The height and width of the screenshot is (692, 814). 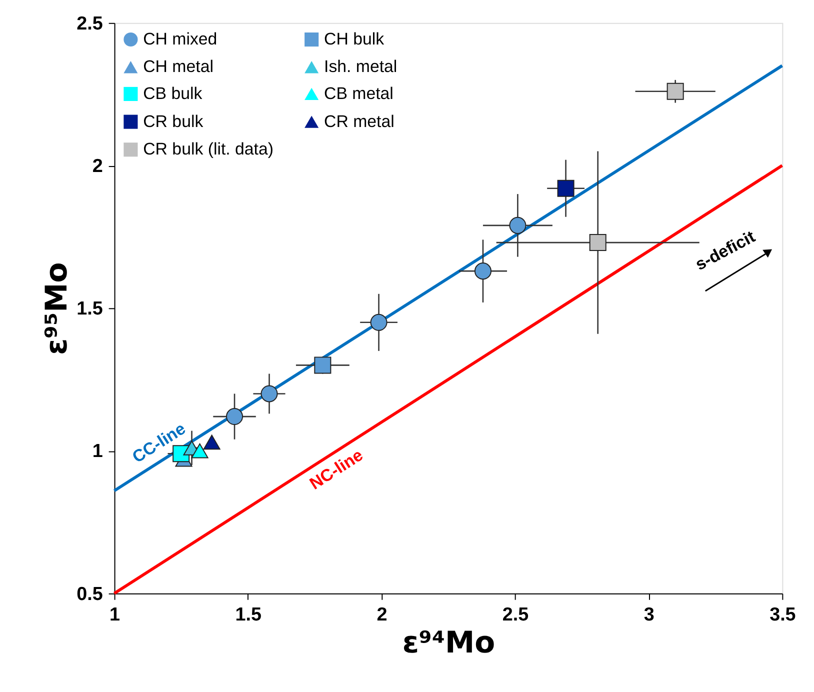 I want to click on y-tick-label: 2, so click(x=97, y=166).